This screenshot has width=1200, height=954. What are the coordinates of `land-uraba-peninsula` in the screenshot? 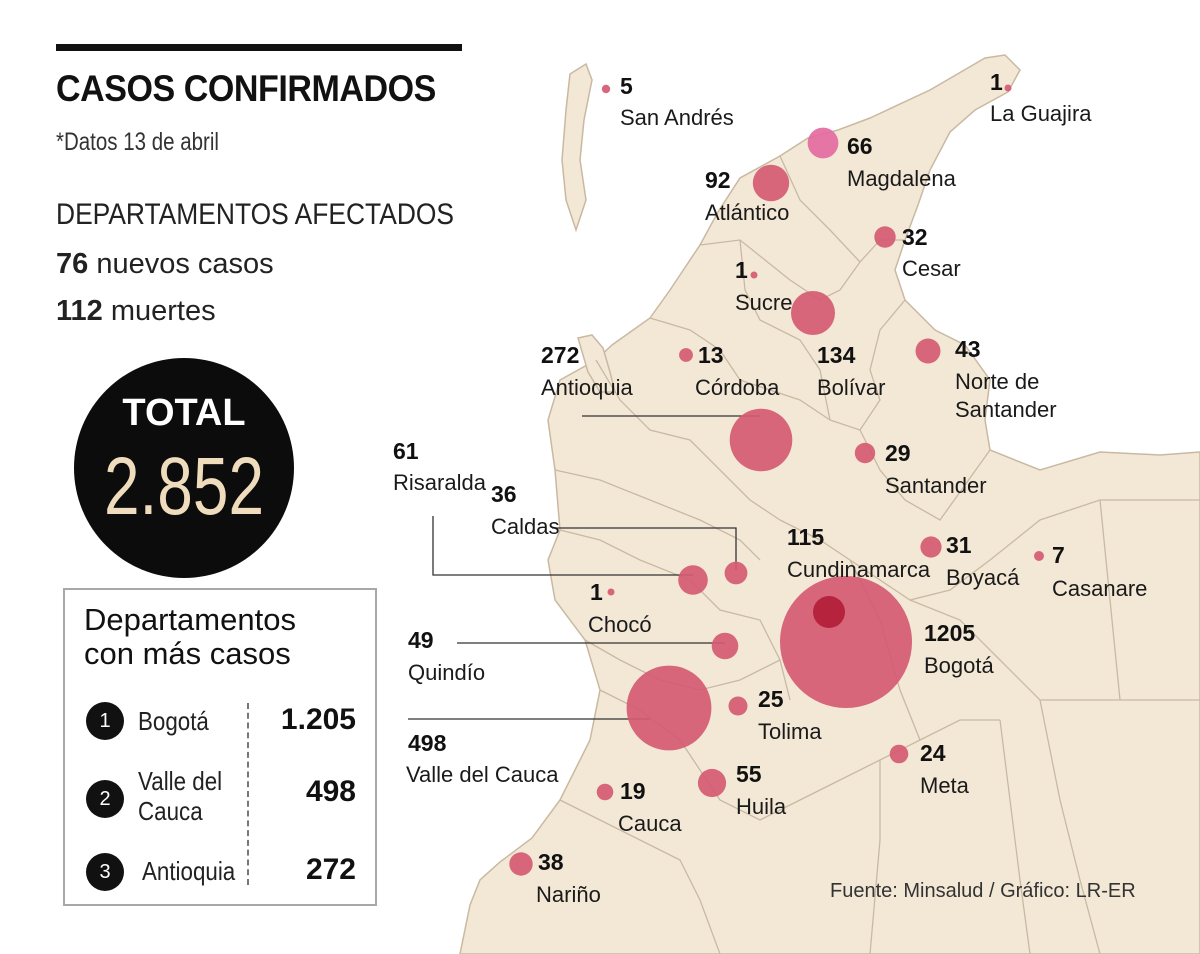 It's located at (596, 363).